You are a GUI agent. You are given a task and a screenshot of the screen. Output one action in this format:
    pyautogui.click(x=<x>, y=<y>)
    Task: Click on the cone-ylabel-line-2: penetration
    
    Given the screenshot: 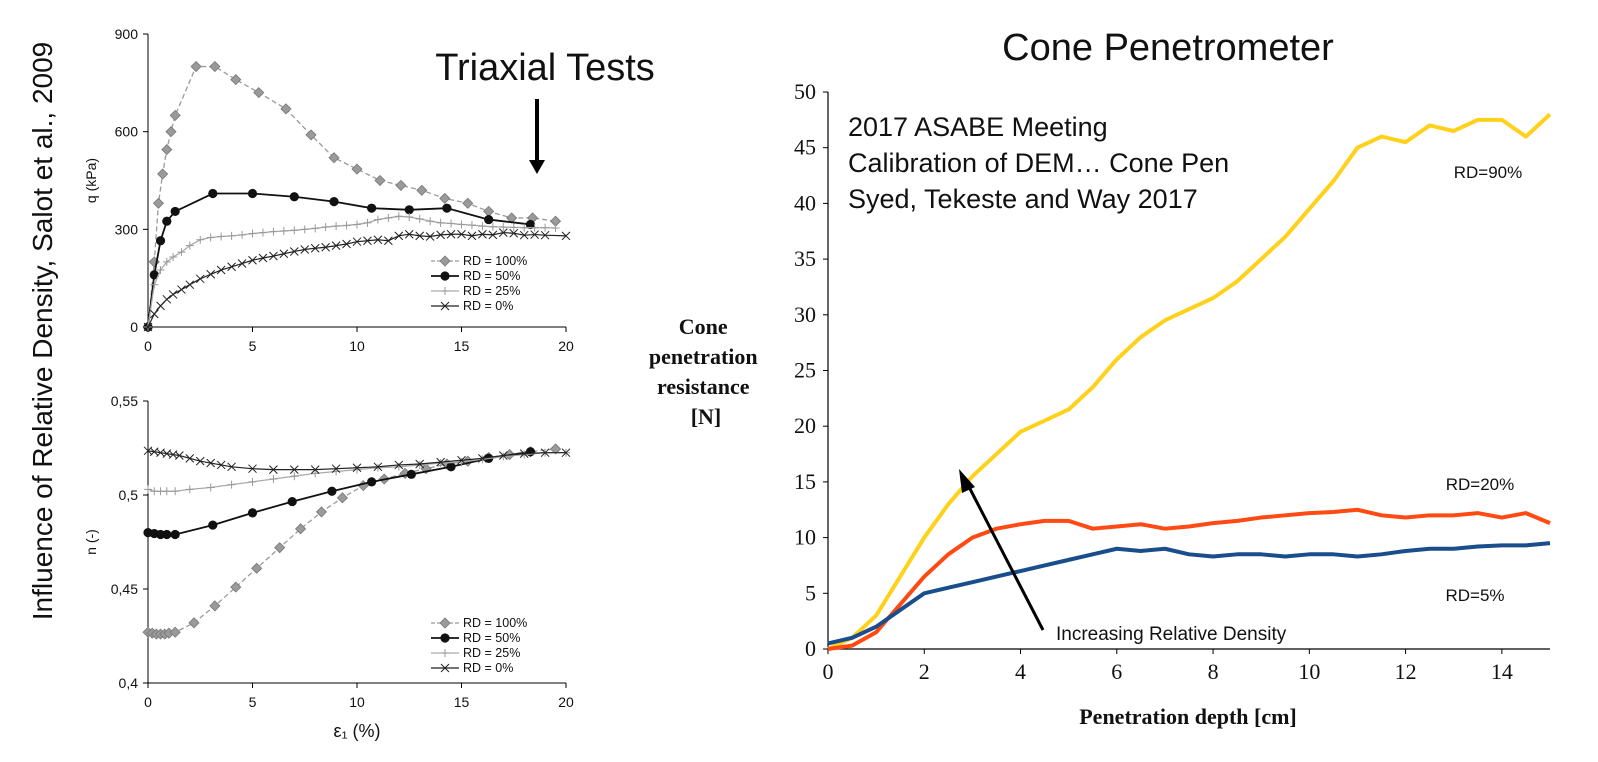 What is the action you would take?
    pyautogui.click(x=703, y=356)
    